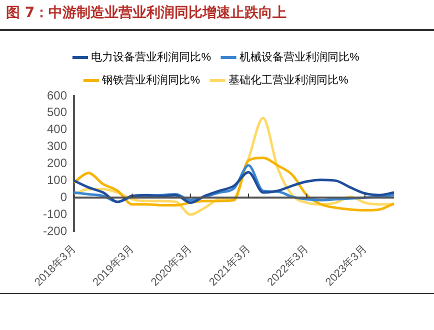 The image size is (434, 330). I want to click on y-tick-label: 600, so click(57, 95).